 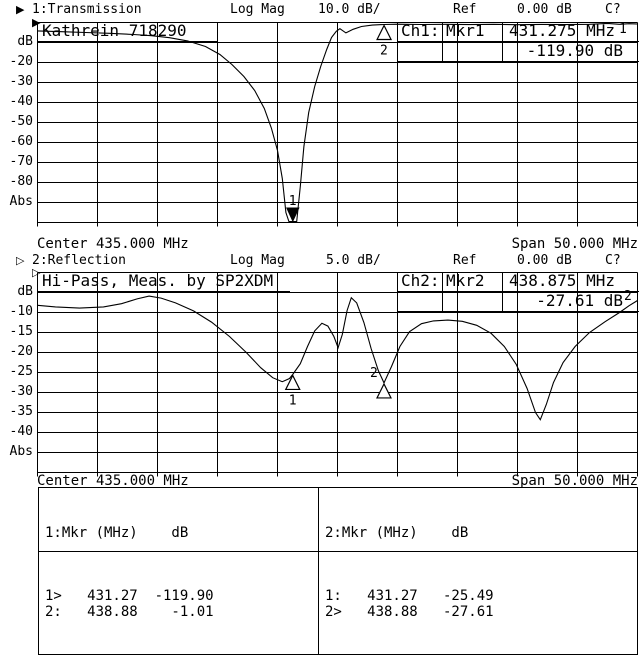 I want to click on y-axis-label--80: -80, so click(x=21, y=181).